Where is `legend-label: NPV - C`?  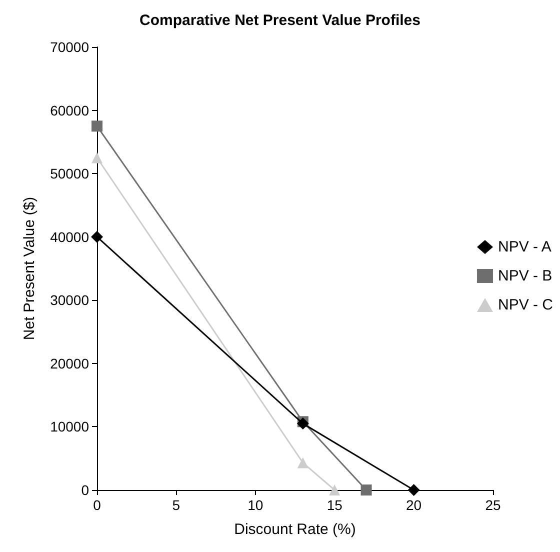
legend-label: NPV - C is located at coordinates (526, 305).